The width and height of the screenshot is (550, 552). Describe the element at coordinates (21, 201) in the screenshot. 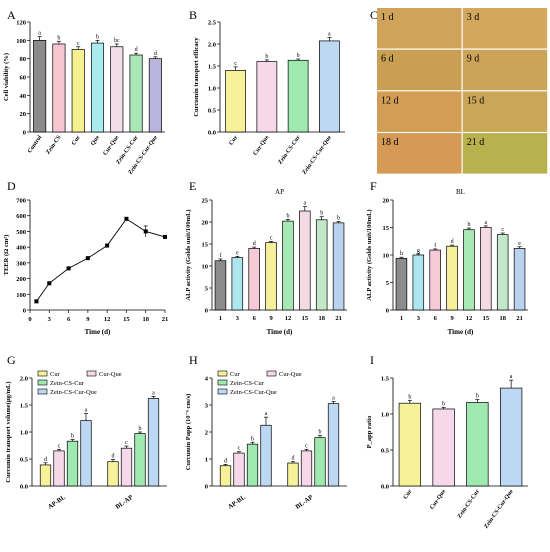

I see `y-tick-label: 700` at that location.